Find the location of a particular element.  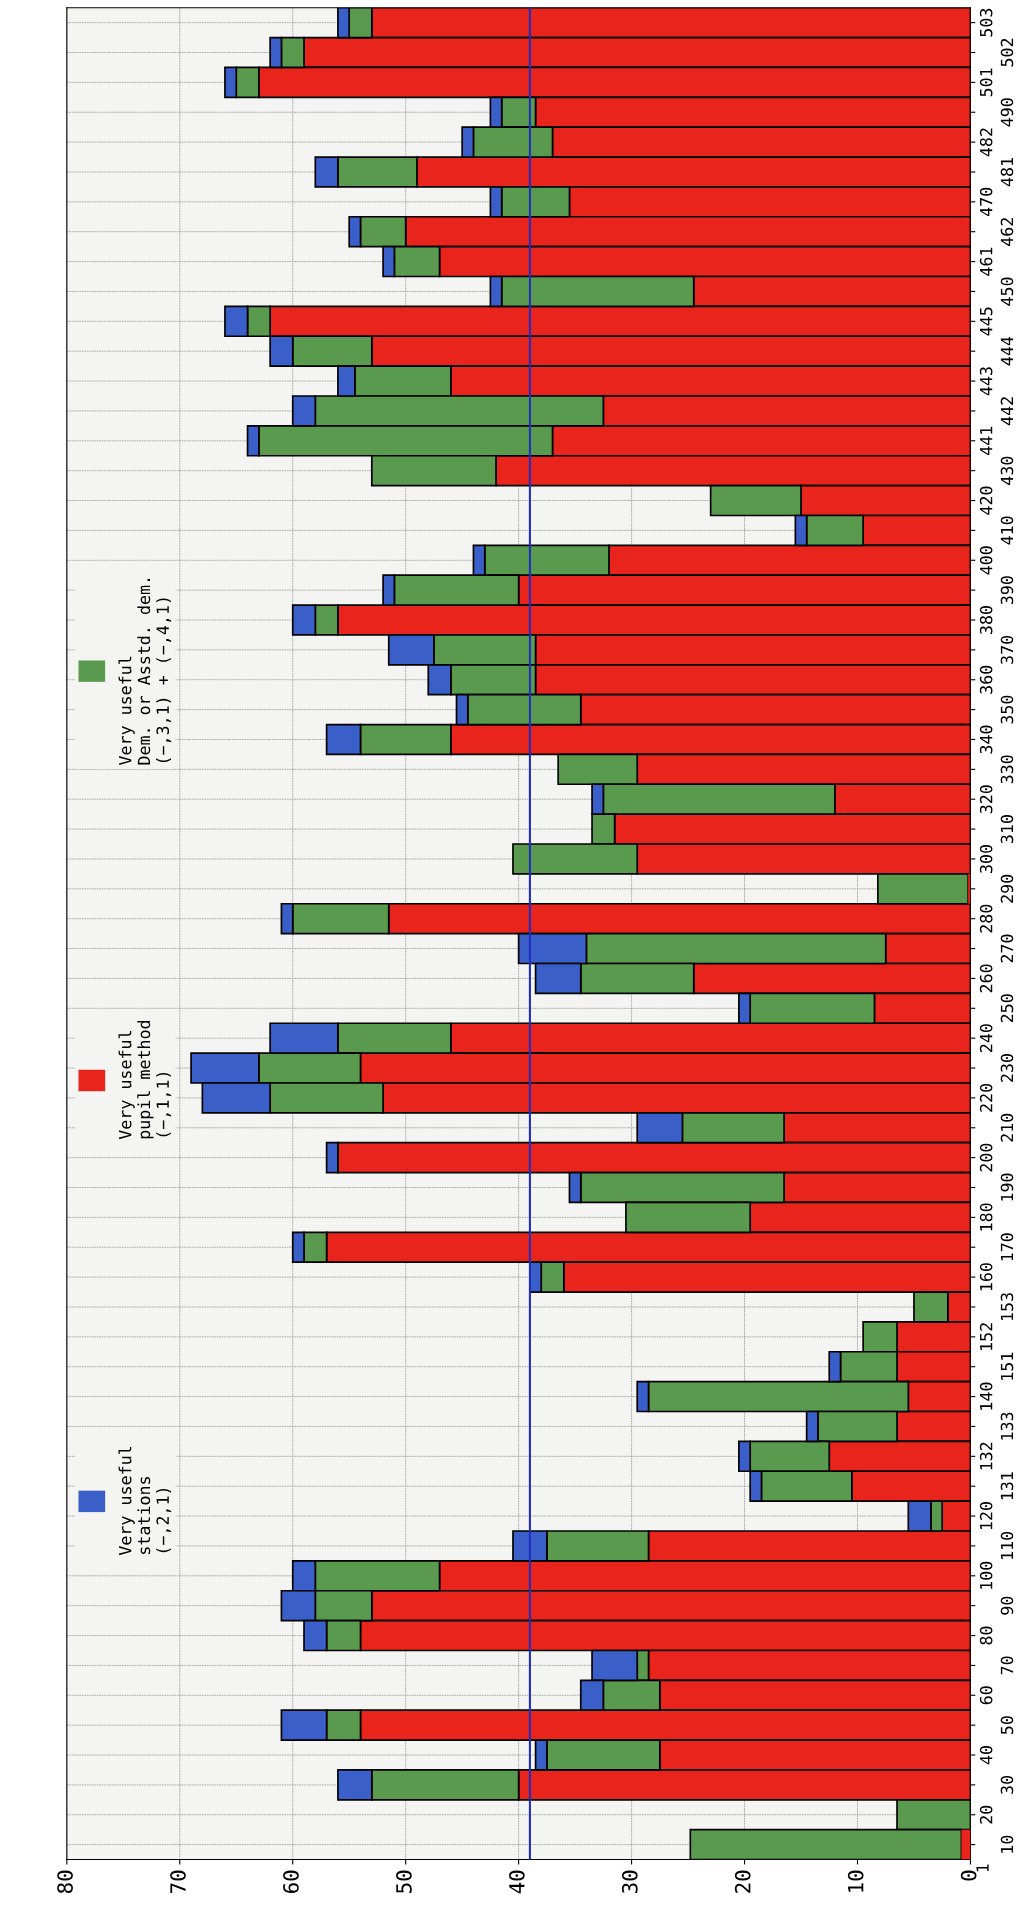

y-tick-label: 70 is located at coordinates (1007, 1665).